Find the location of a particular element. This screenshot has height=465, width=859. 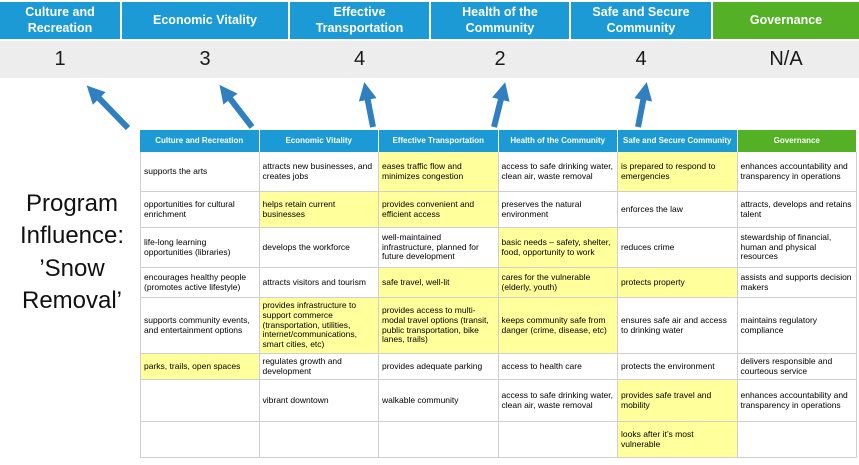

table-header-1: Economic Vitality is located at coordinates (319, 141).